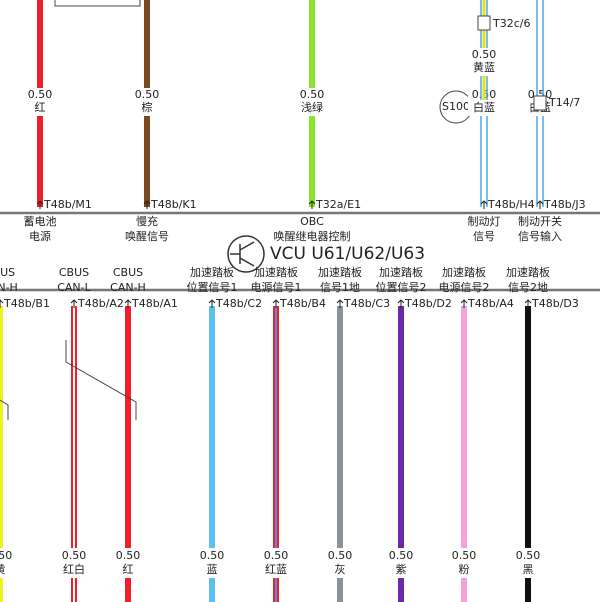 This screenshot has height=602, width=600. I want to click on function-label: CAN-L, so click(74, 287).